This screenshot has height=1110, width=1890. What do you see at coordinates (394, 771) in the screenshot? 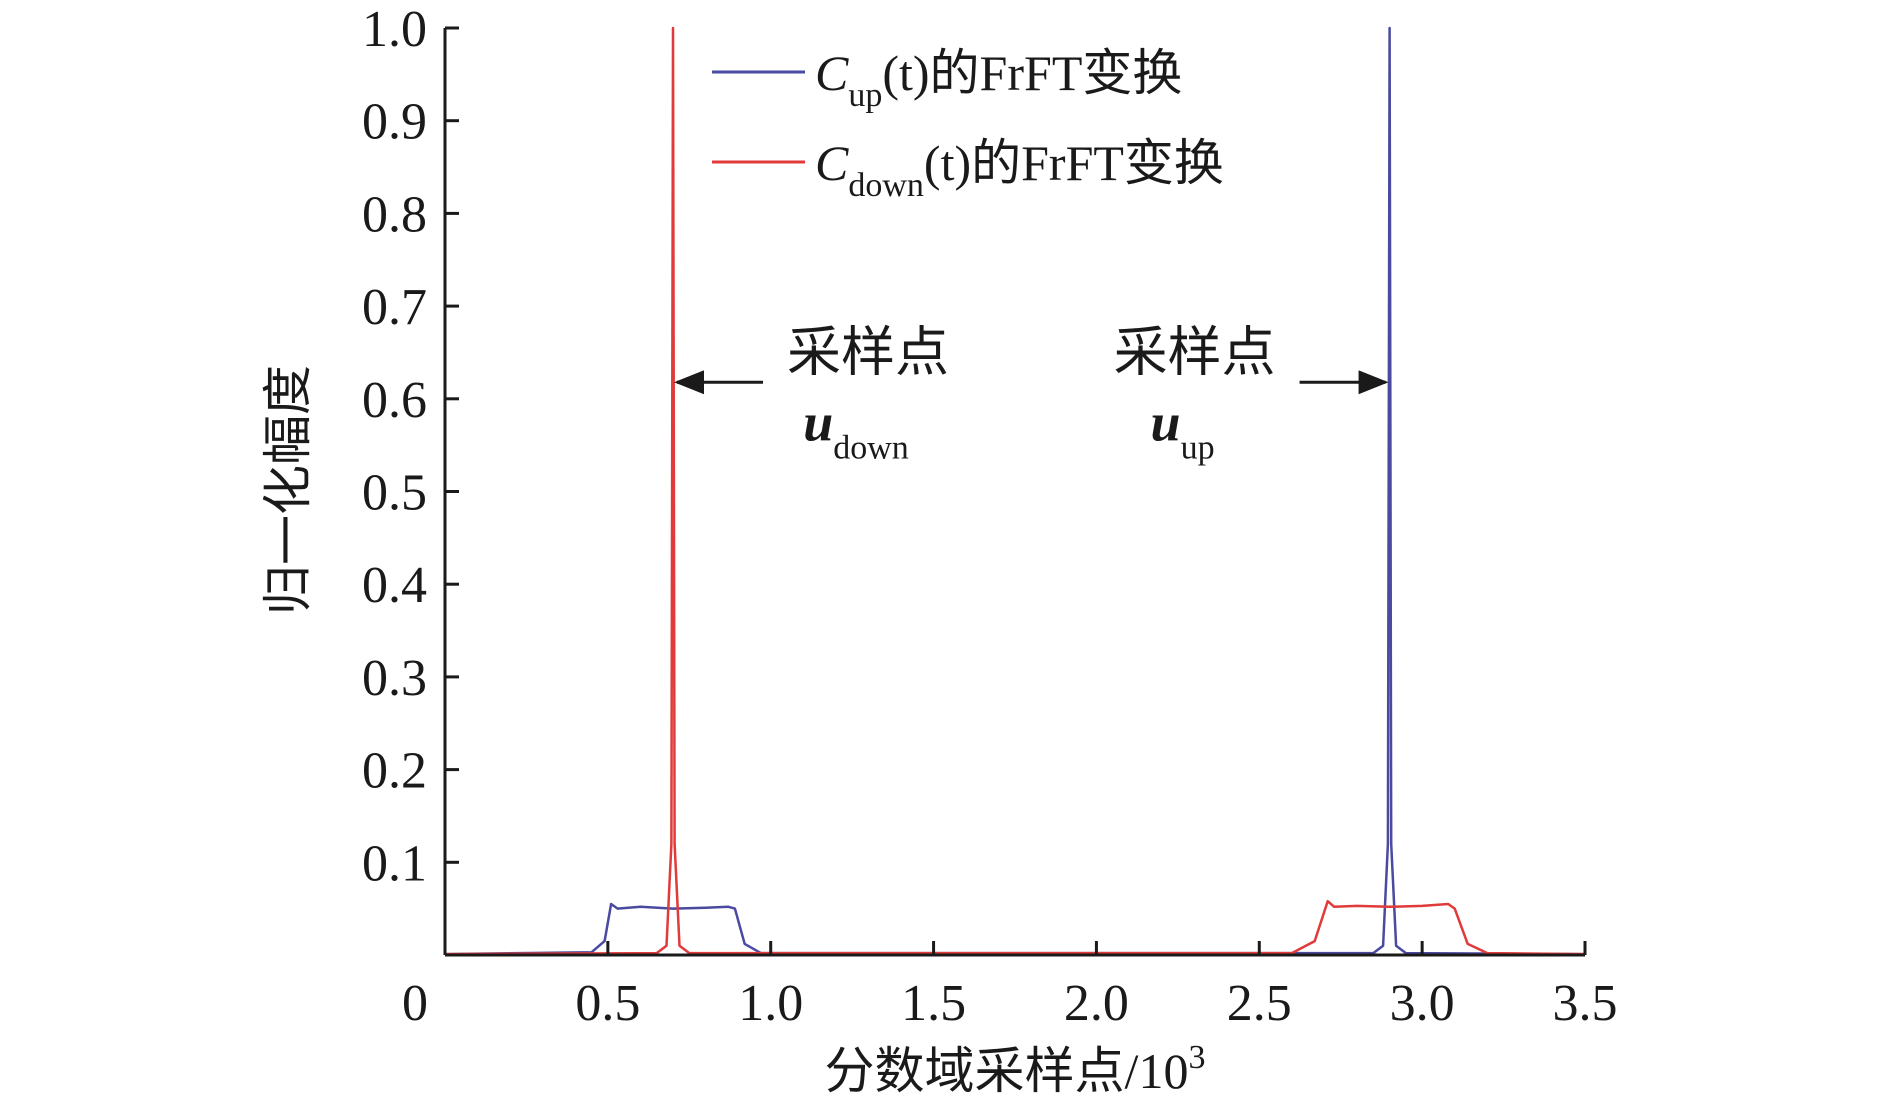
I see `y-tick-label: 0.2` at bounding box center [394, 771].